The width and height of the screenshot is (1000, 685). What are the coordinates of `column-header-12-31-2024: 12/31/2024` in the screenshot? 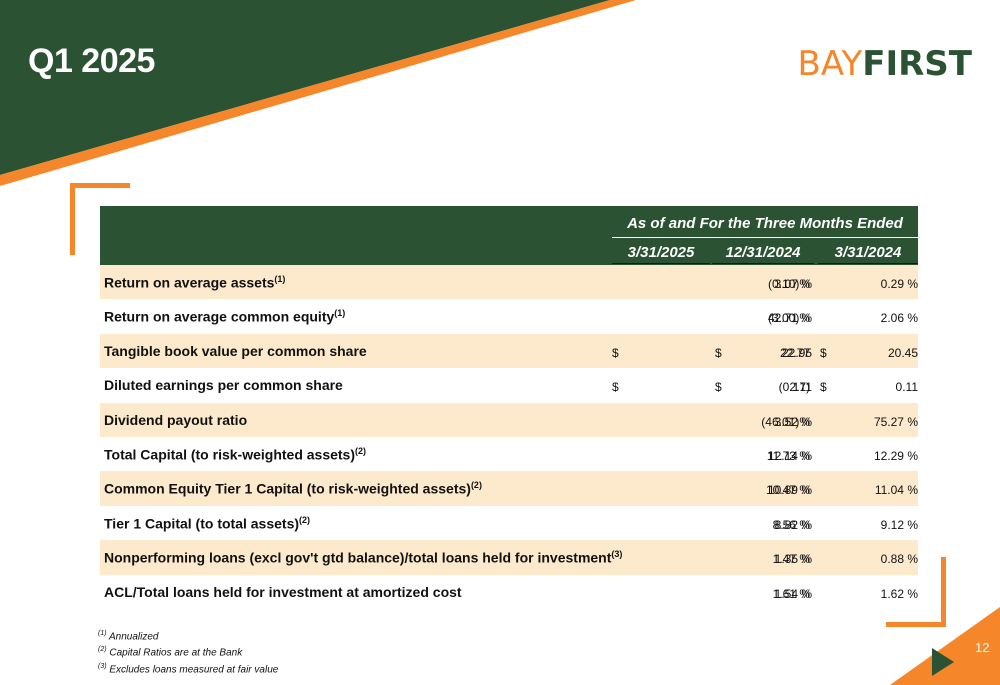 It's located at (763, 252).